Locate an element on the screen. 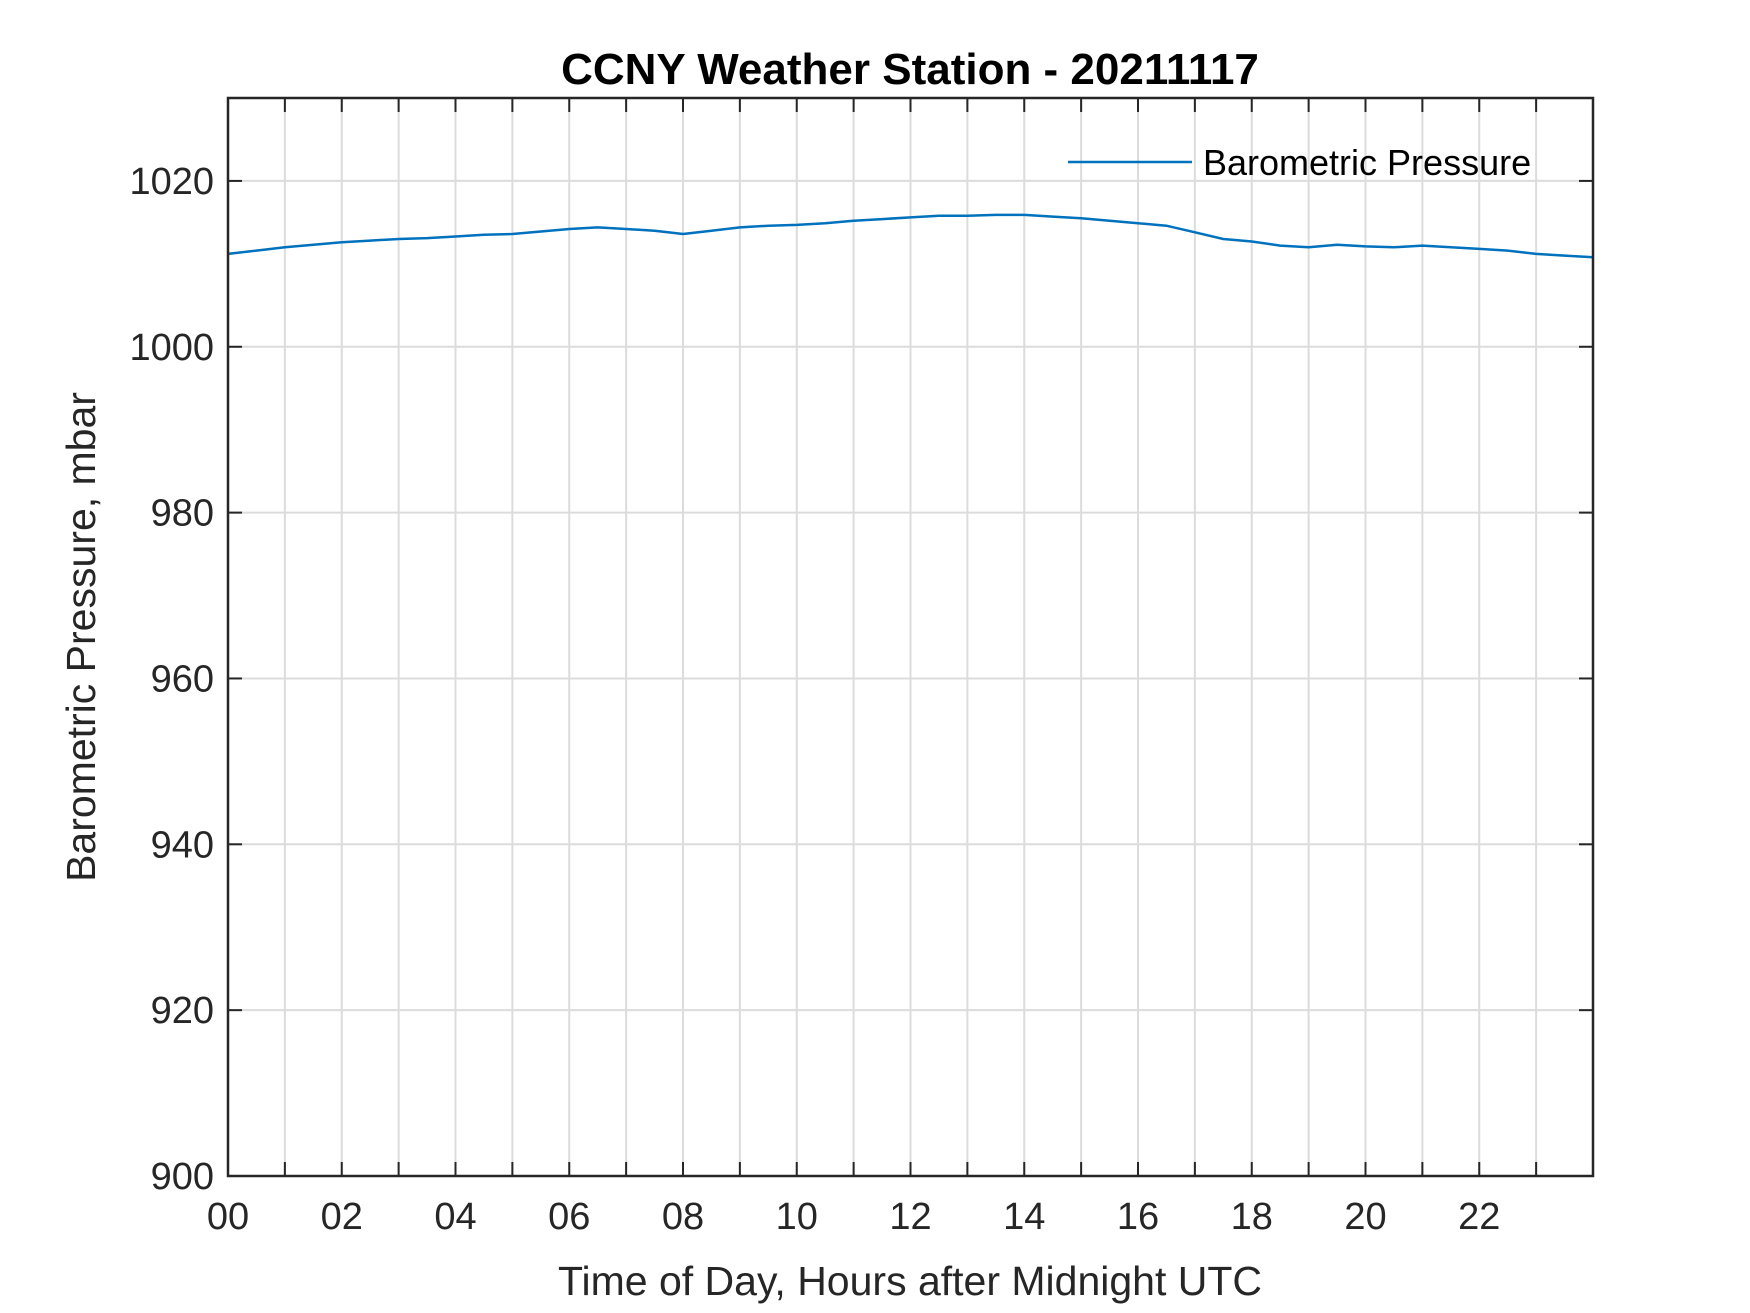  x-tick-label: 04 is located at coordinates (455, 1217).